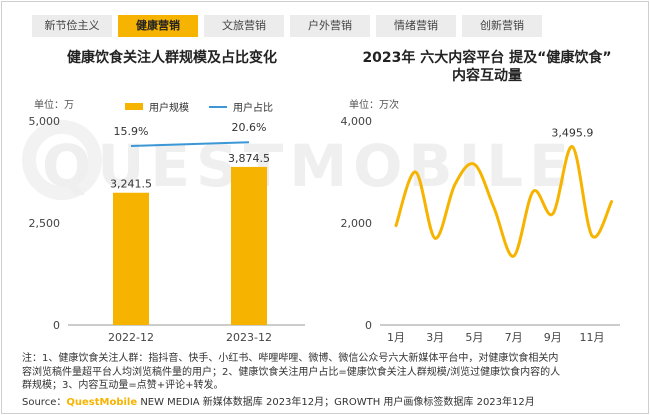 Image resolution: width=650 pixels, height=415 pixels. What do you see at coordinates (131, 184) in the screenshot?
I see `bar-value-label: 3,241.5` at bounding box center [131, 184].